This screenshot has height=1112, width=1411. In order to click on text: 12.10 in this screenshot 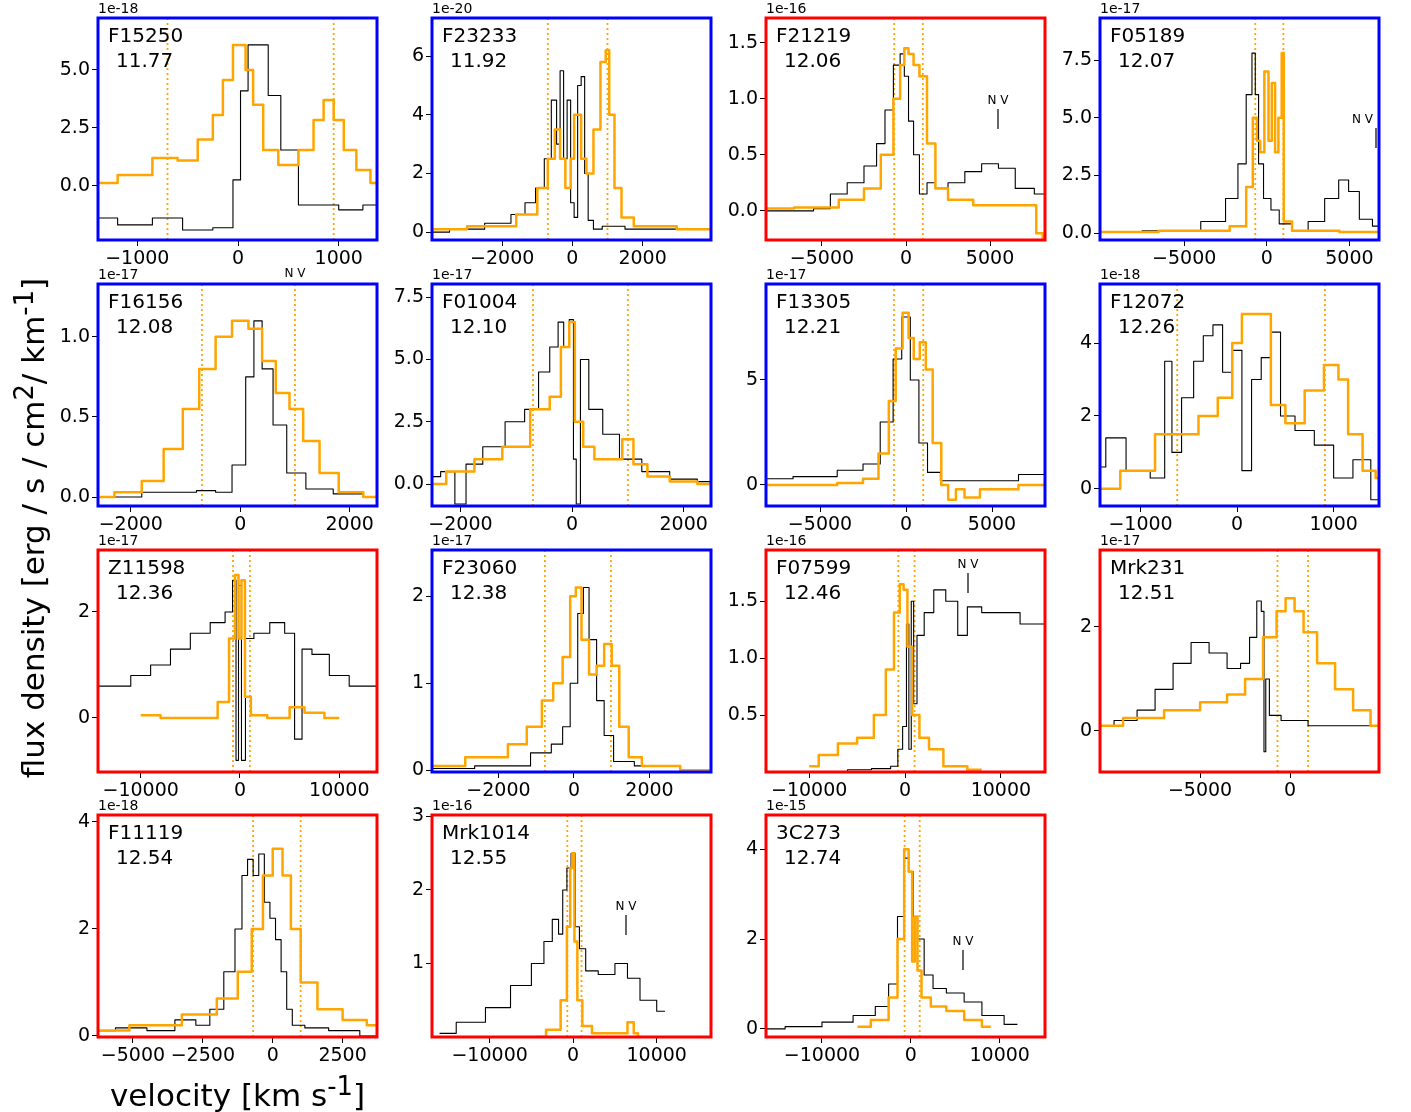, I will do `click(479, 326)`.